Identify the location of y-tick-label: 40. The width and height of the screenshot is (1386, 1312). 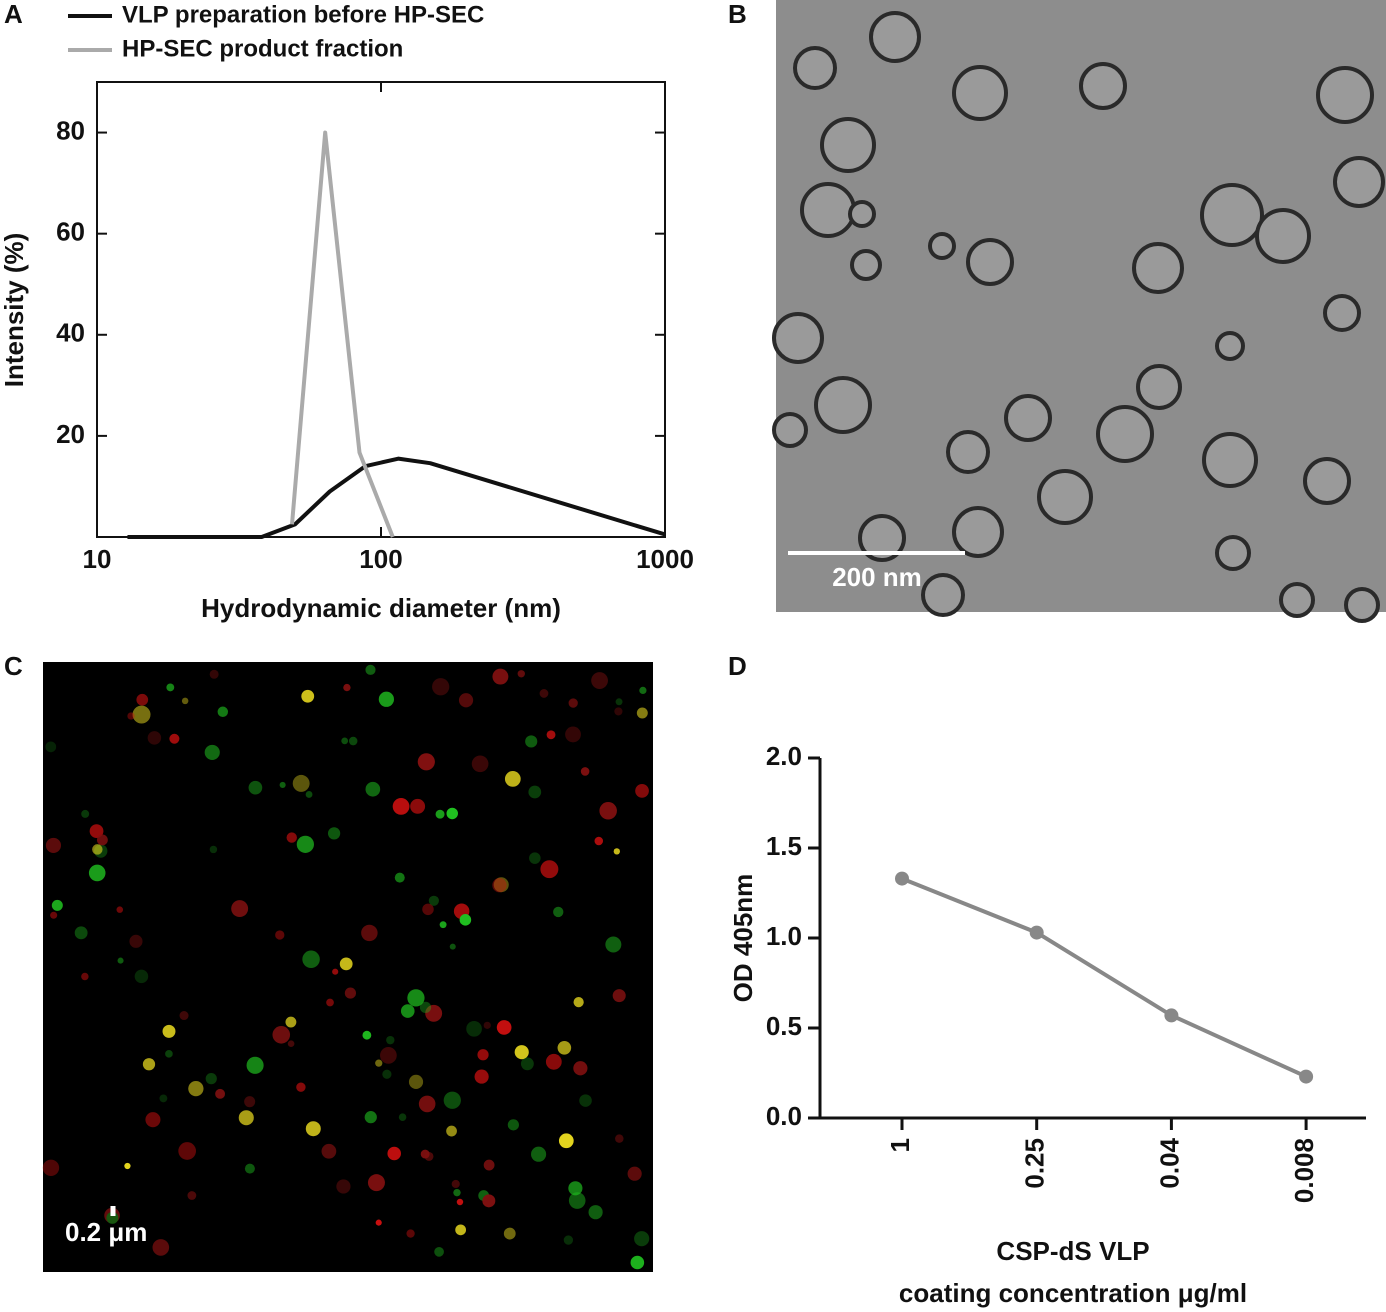
(70, 333).